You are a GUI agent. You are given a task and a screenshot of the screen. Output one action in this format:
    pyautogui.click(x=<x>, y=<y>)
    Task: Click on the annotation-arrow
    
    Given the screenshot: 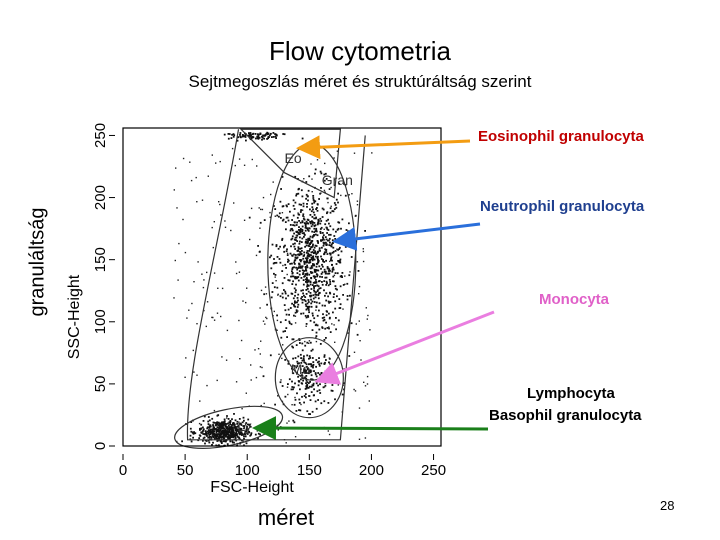 What is the action you would take?
    pyautogui.click(x=406, y=236)
    